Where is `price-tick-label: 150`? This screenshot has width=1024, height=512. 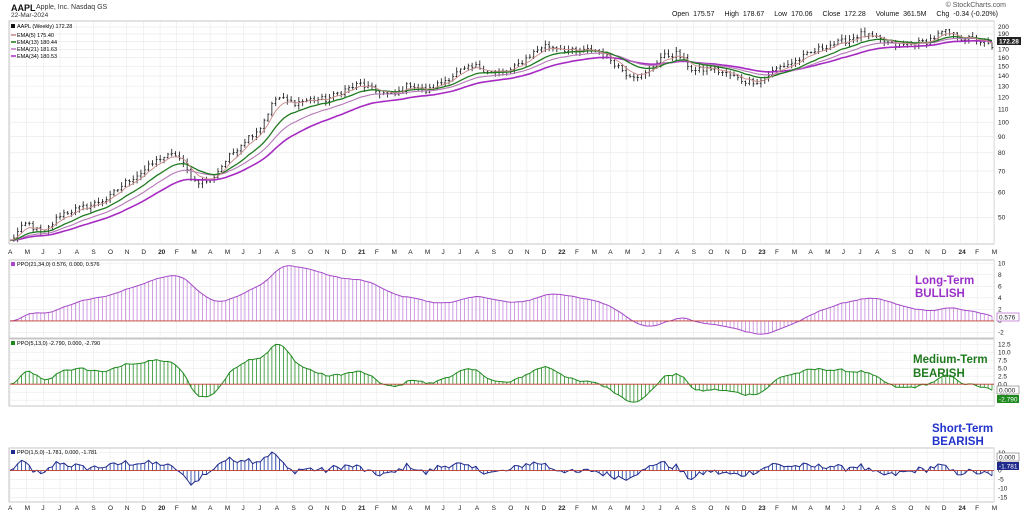
price-tick-label: 150 is located at coordinates (1003, 67).